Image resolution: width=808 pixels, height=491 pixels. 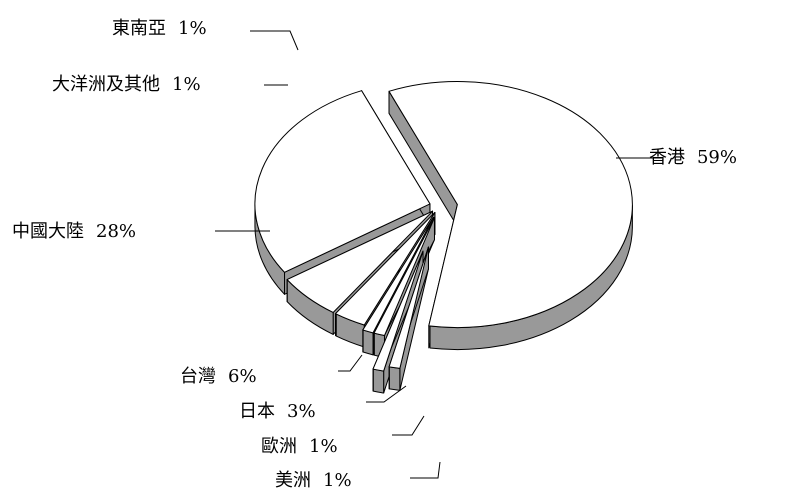 I want to click on slice-label-name: 大洋洲及其他, so click(x=106, y=84).